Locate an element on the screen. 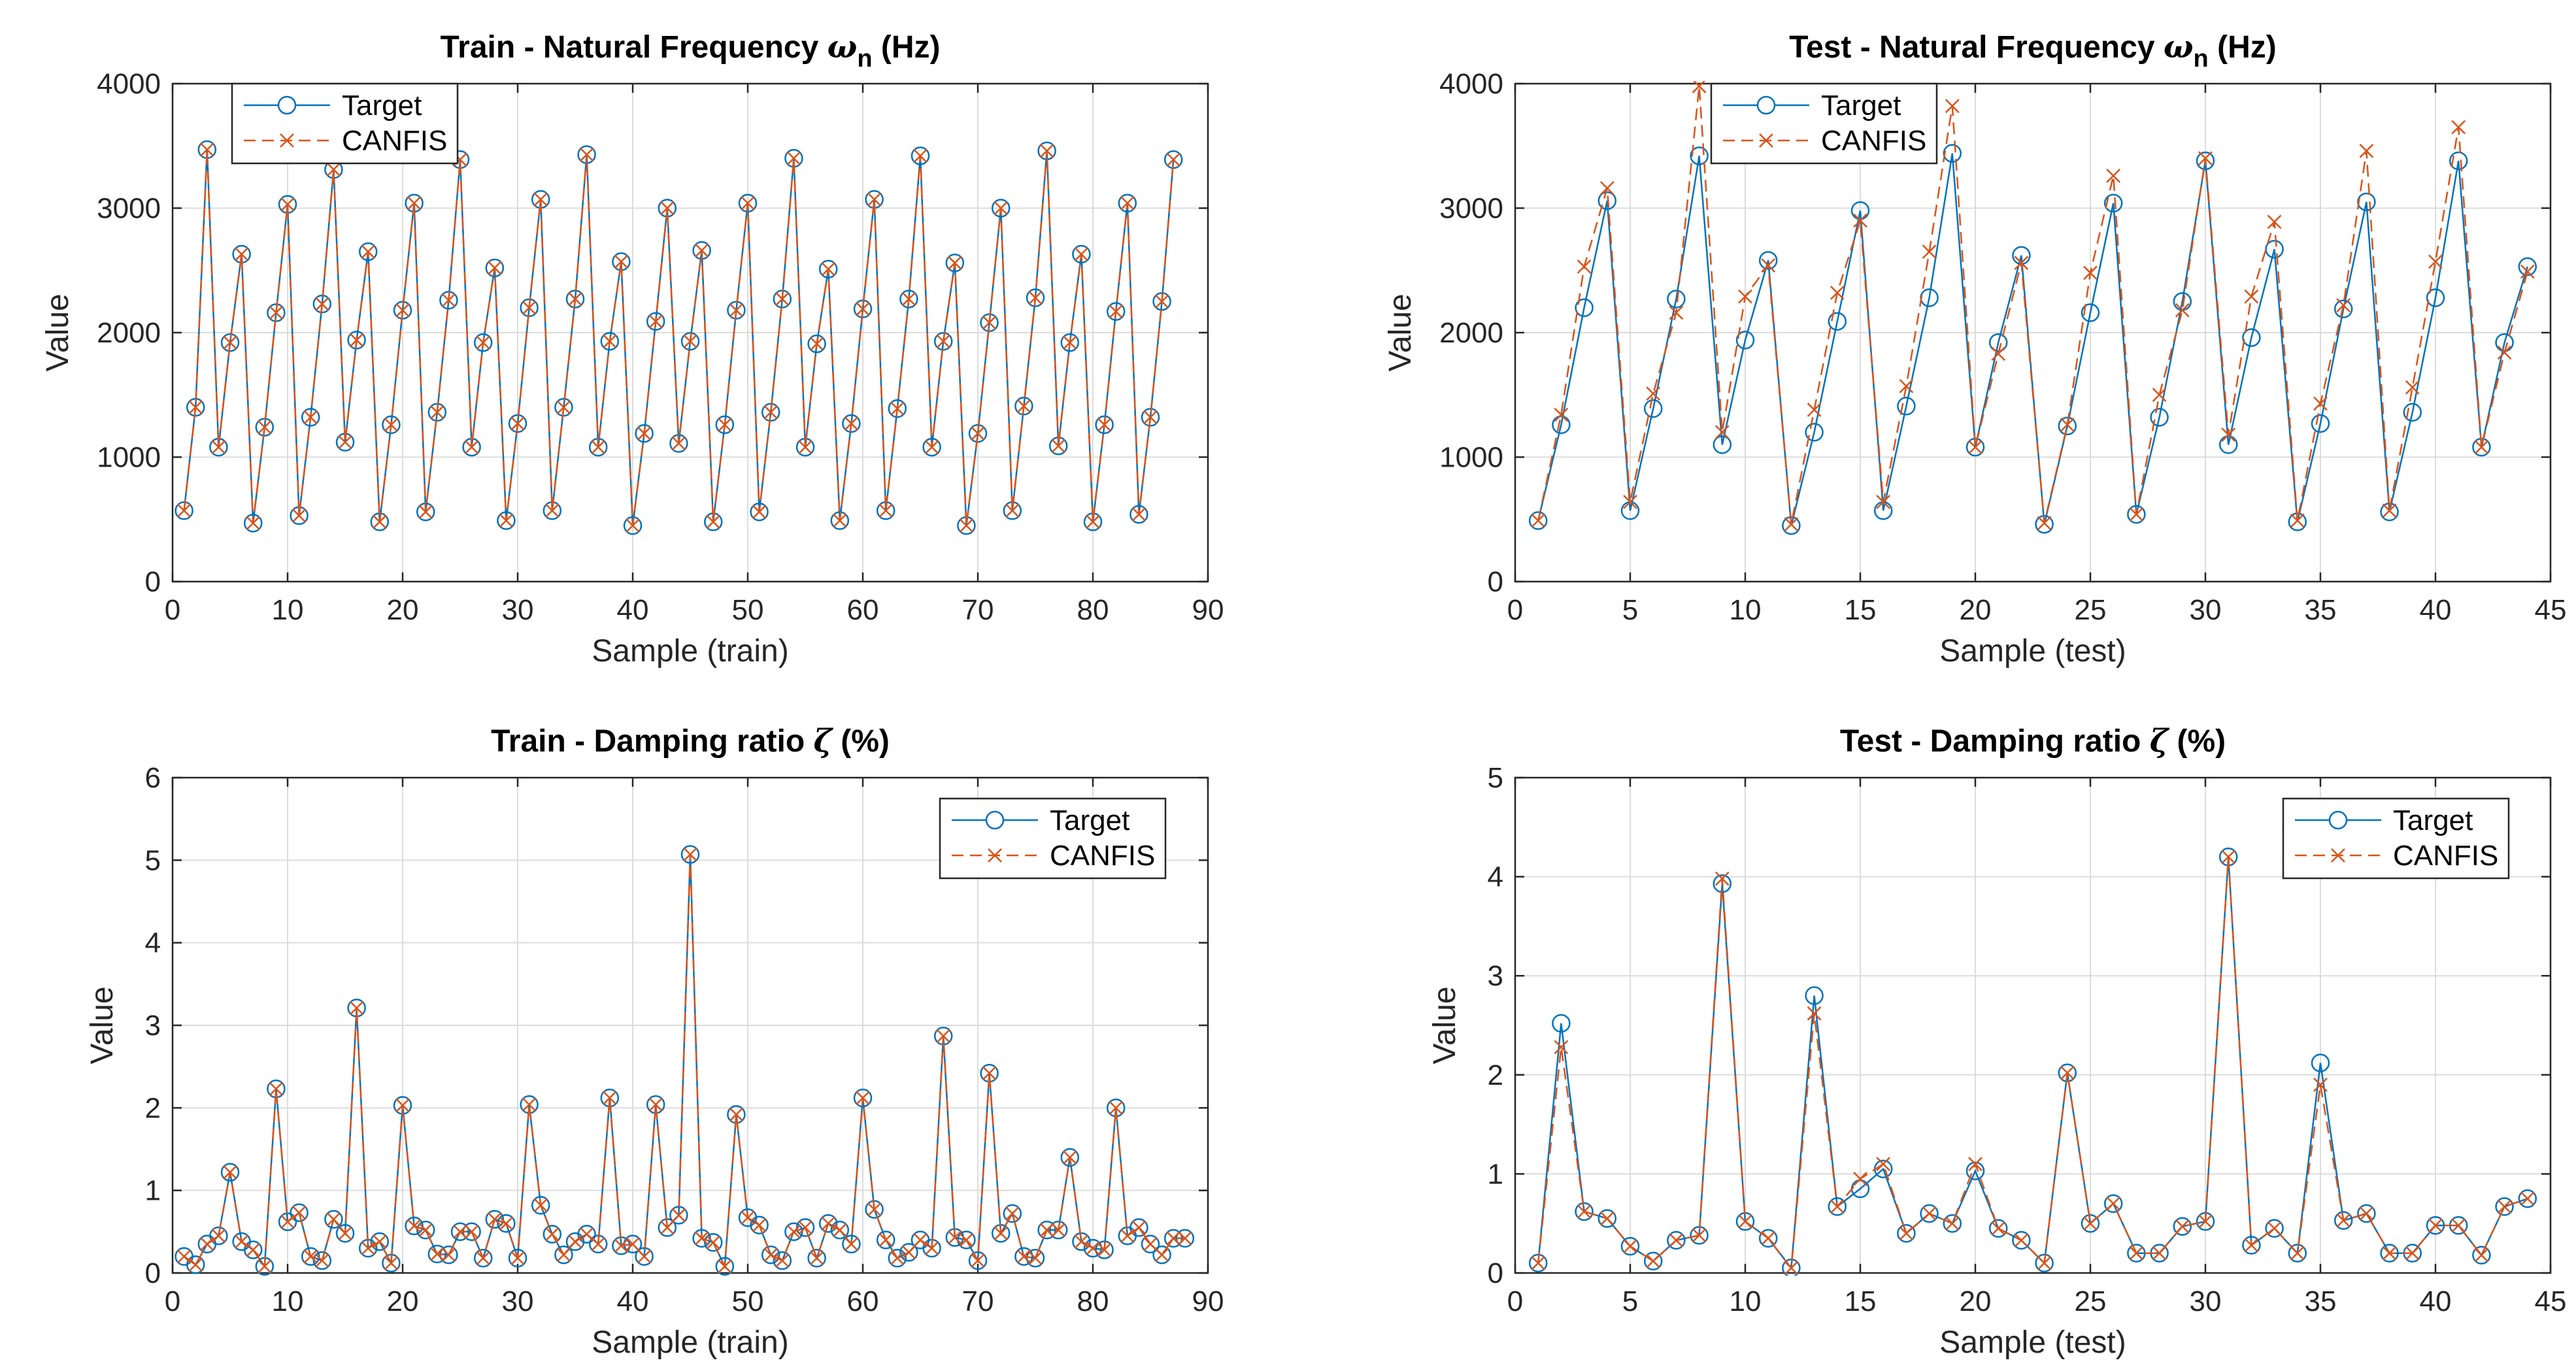  chart-title: Test - Natural Frequency ωn (Hz) is located at coordinates (2032, 51).